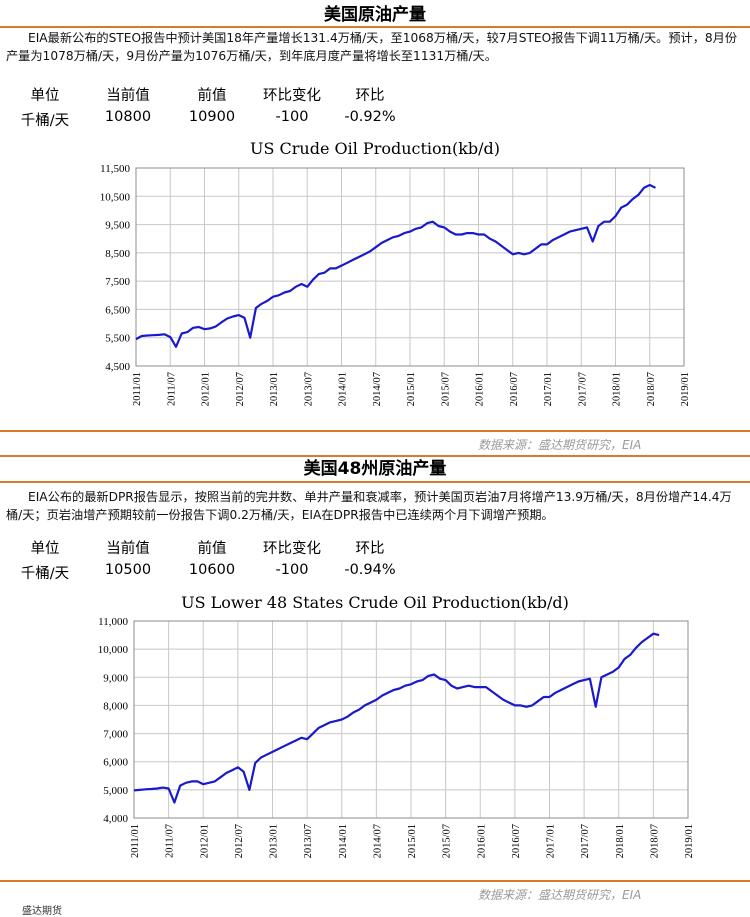 The width and height of the screenshot is (750, 917). Describe the element at coordinates (375, 881) in the screenshot. I see `divider-bottom` at that location.